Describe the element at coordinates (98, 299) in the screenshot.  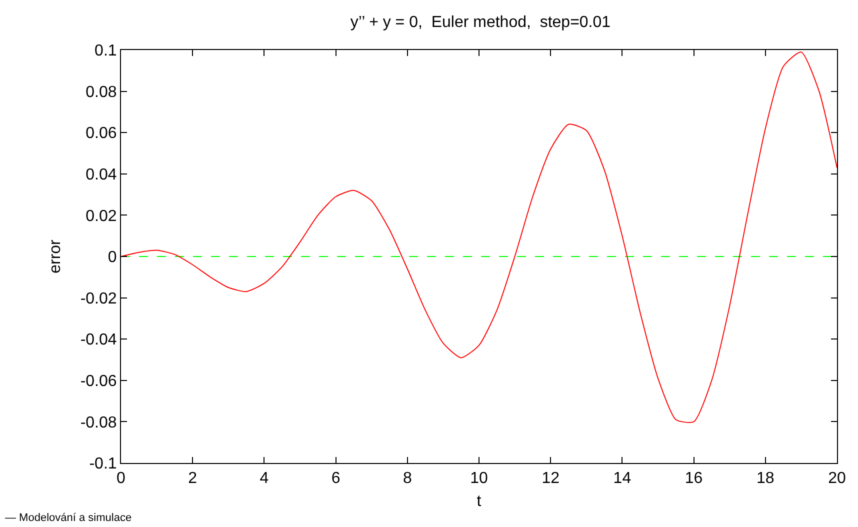
I see `y-tick-label: -0.02` at that location.